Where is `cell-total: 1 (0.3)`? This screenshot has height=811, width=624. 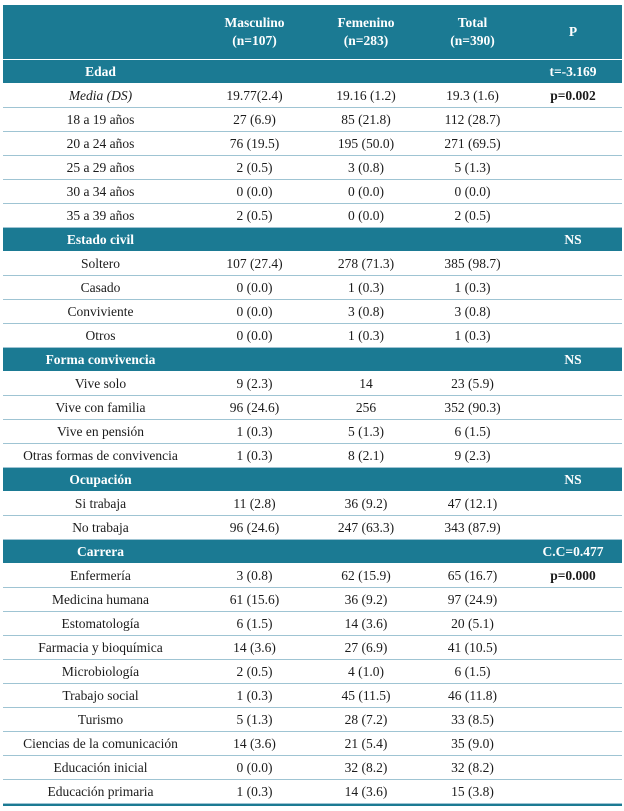 cell-total: 1 (0.3) is located at coordinates (472, 288).